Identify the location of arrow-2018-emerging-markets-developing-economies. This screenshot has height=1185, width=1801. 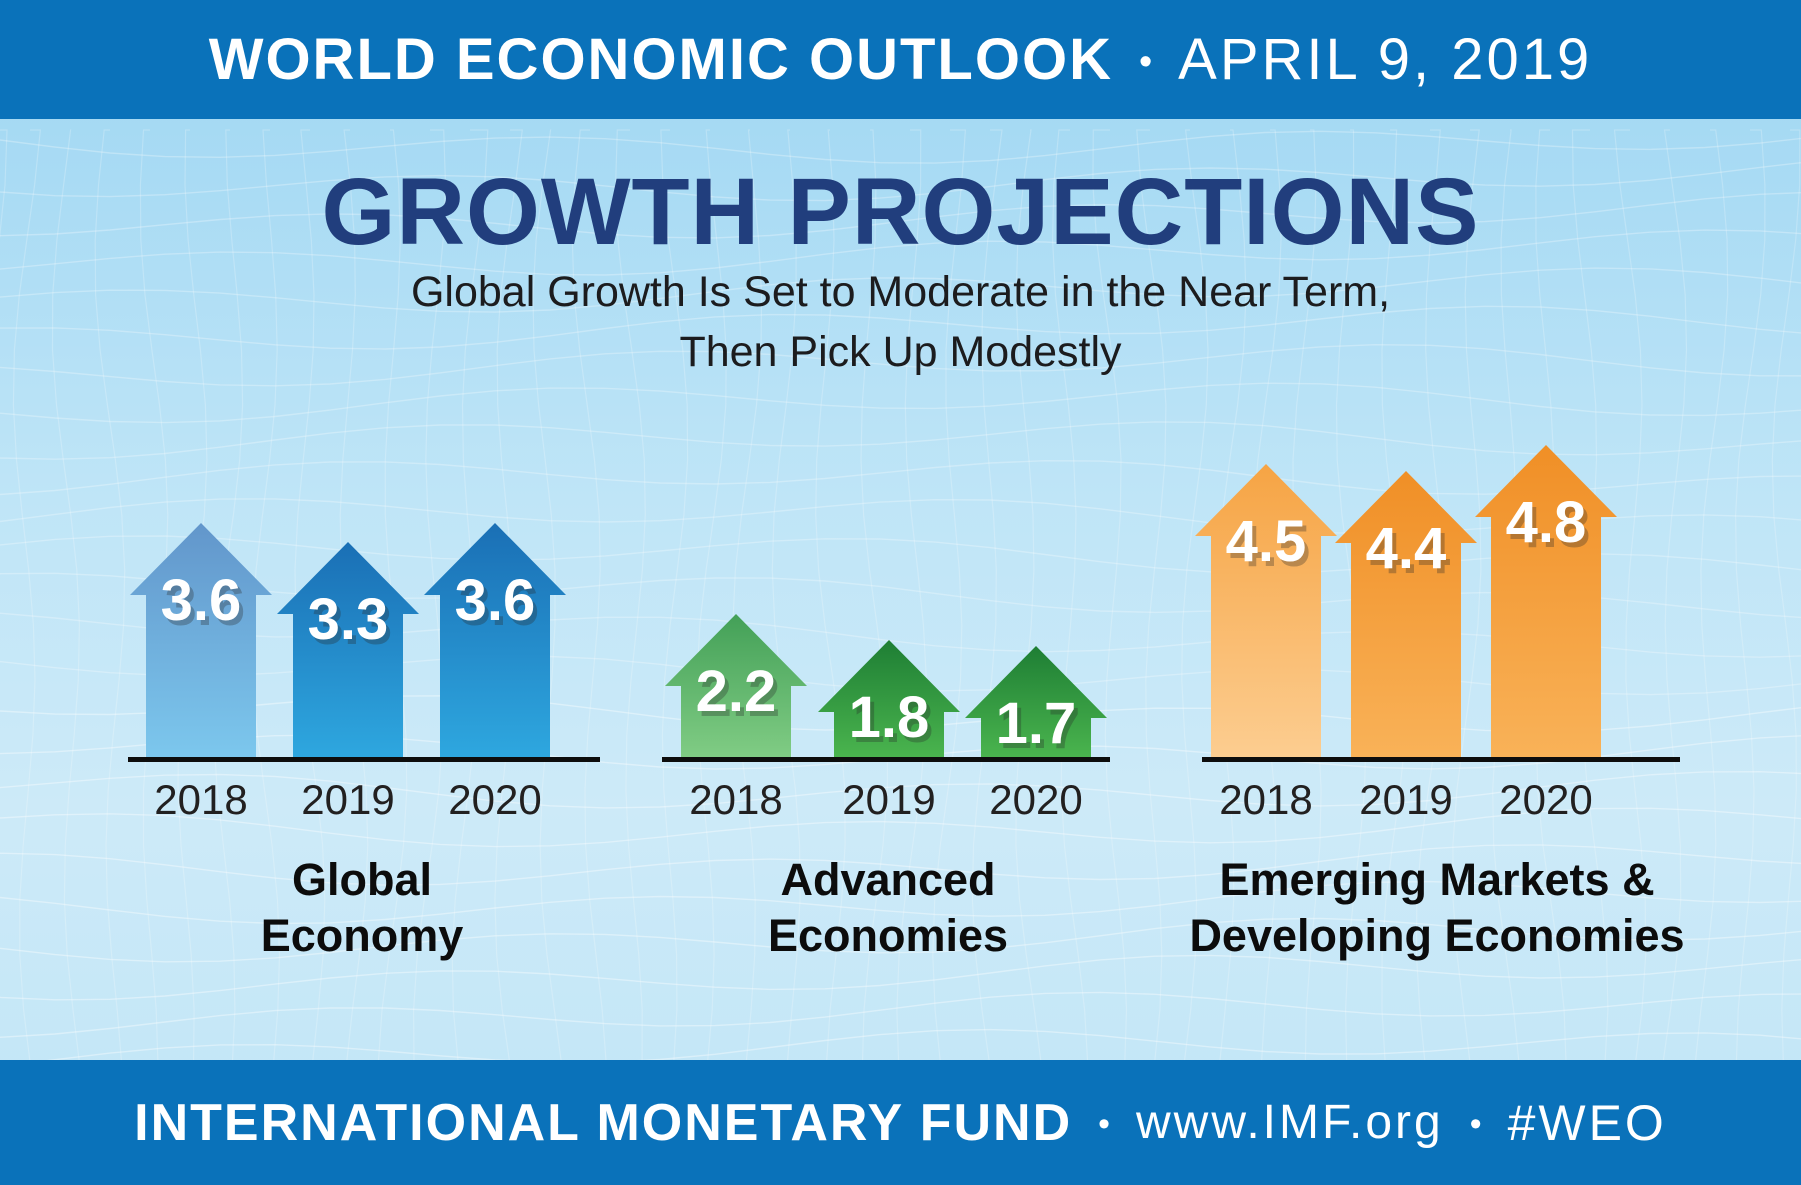
(1266, 610).